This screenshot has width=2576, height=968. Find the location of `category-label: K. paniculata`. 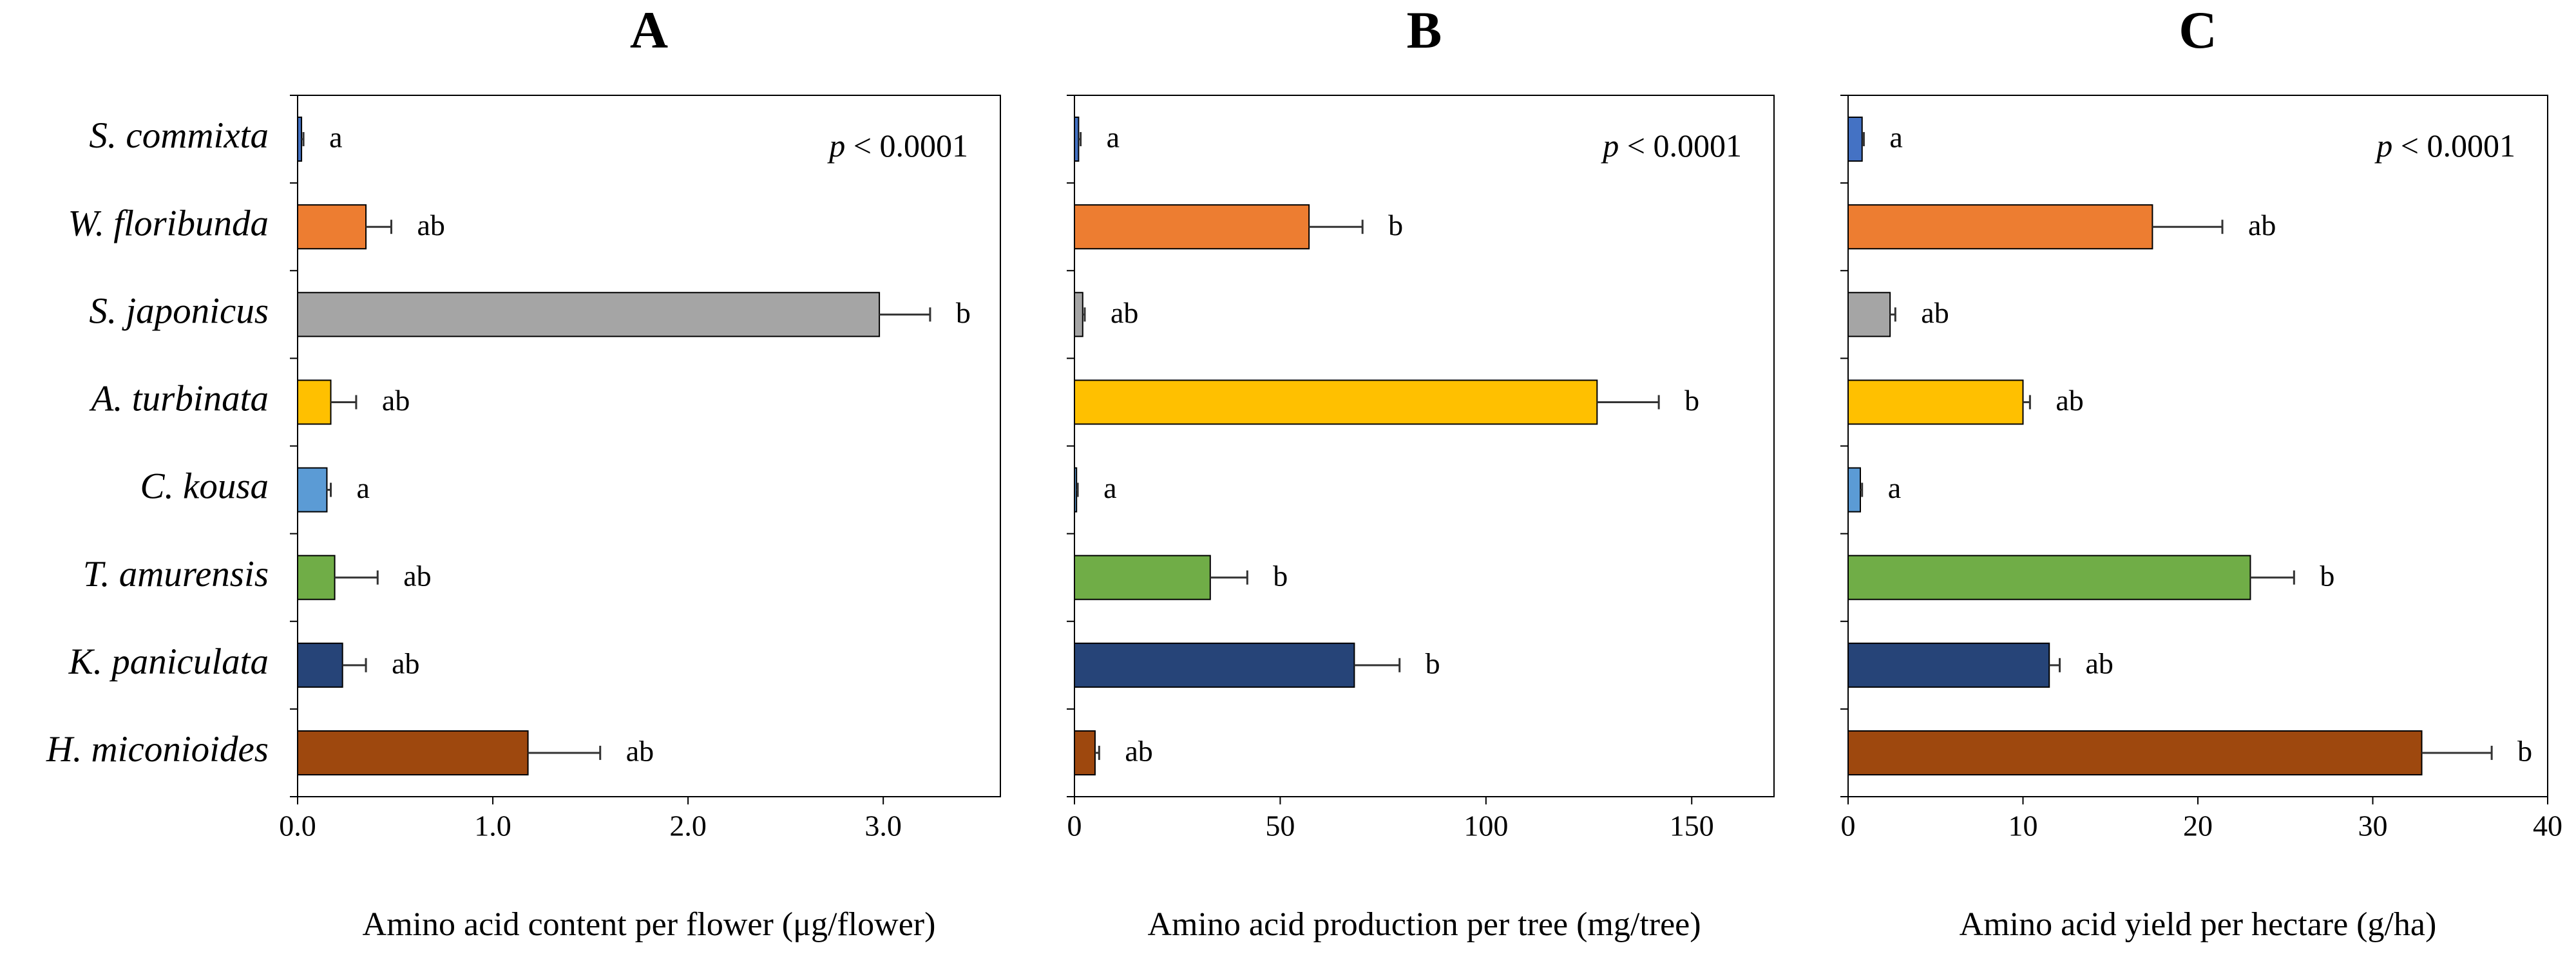

category-label: K. paniculata is located at coordinates (168, 662).